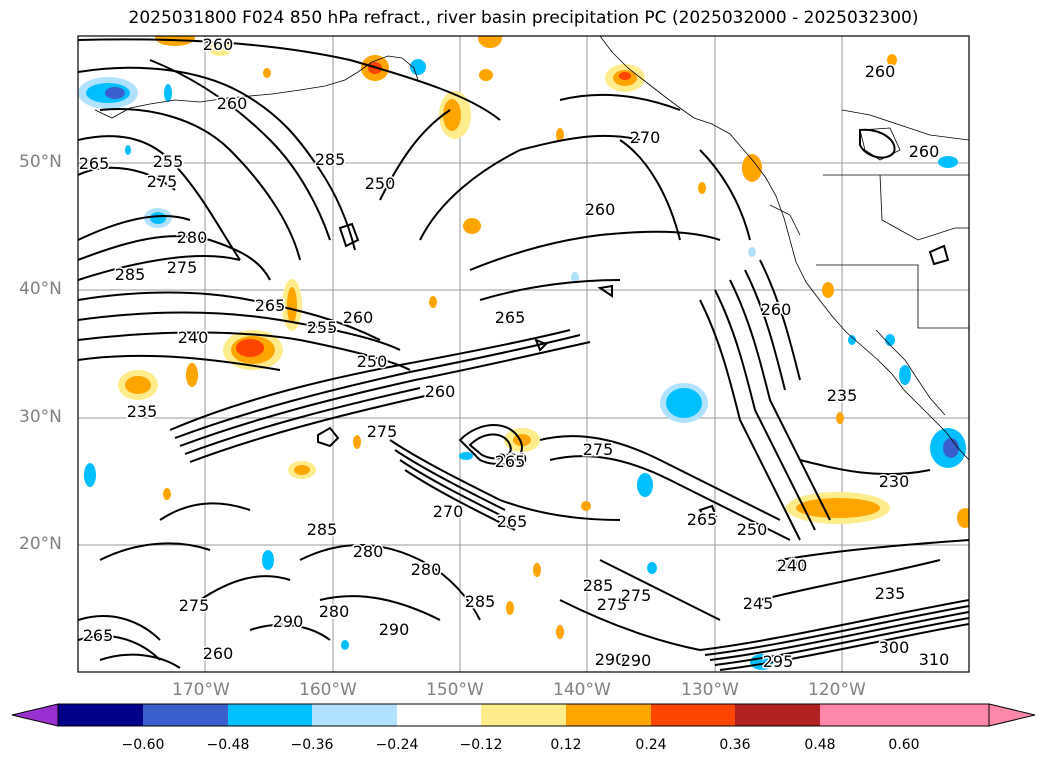  What do you see at coordinates (758, 603) in the screenshot?
I see `contour-label: 245` at bounding box center [758, 603].